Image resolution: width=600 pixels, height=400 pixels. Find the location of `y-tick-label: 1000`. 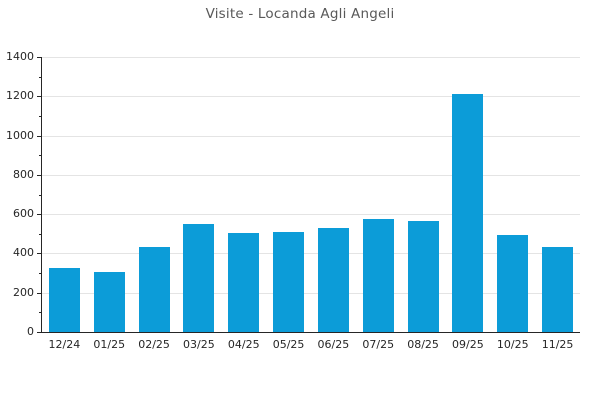

y-tick-label: 1000 is located at coordinates (20, 135).